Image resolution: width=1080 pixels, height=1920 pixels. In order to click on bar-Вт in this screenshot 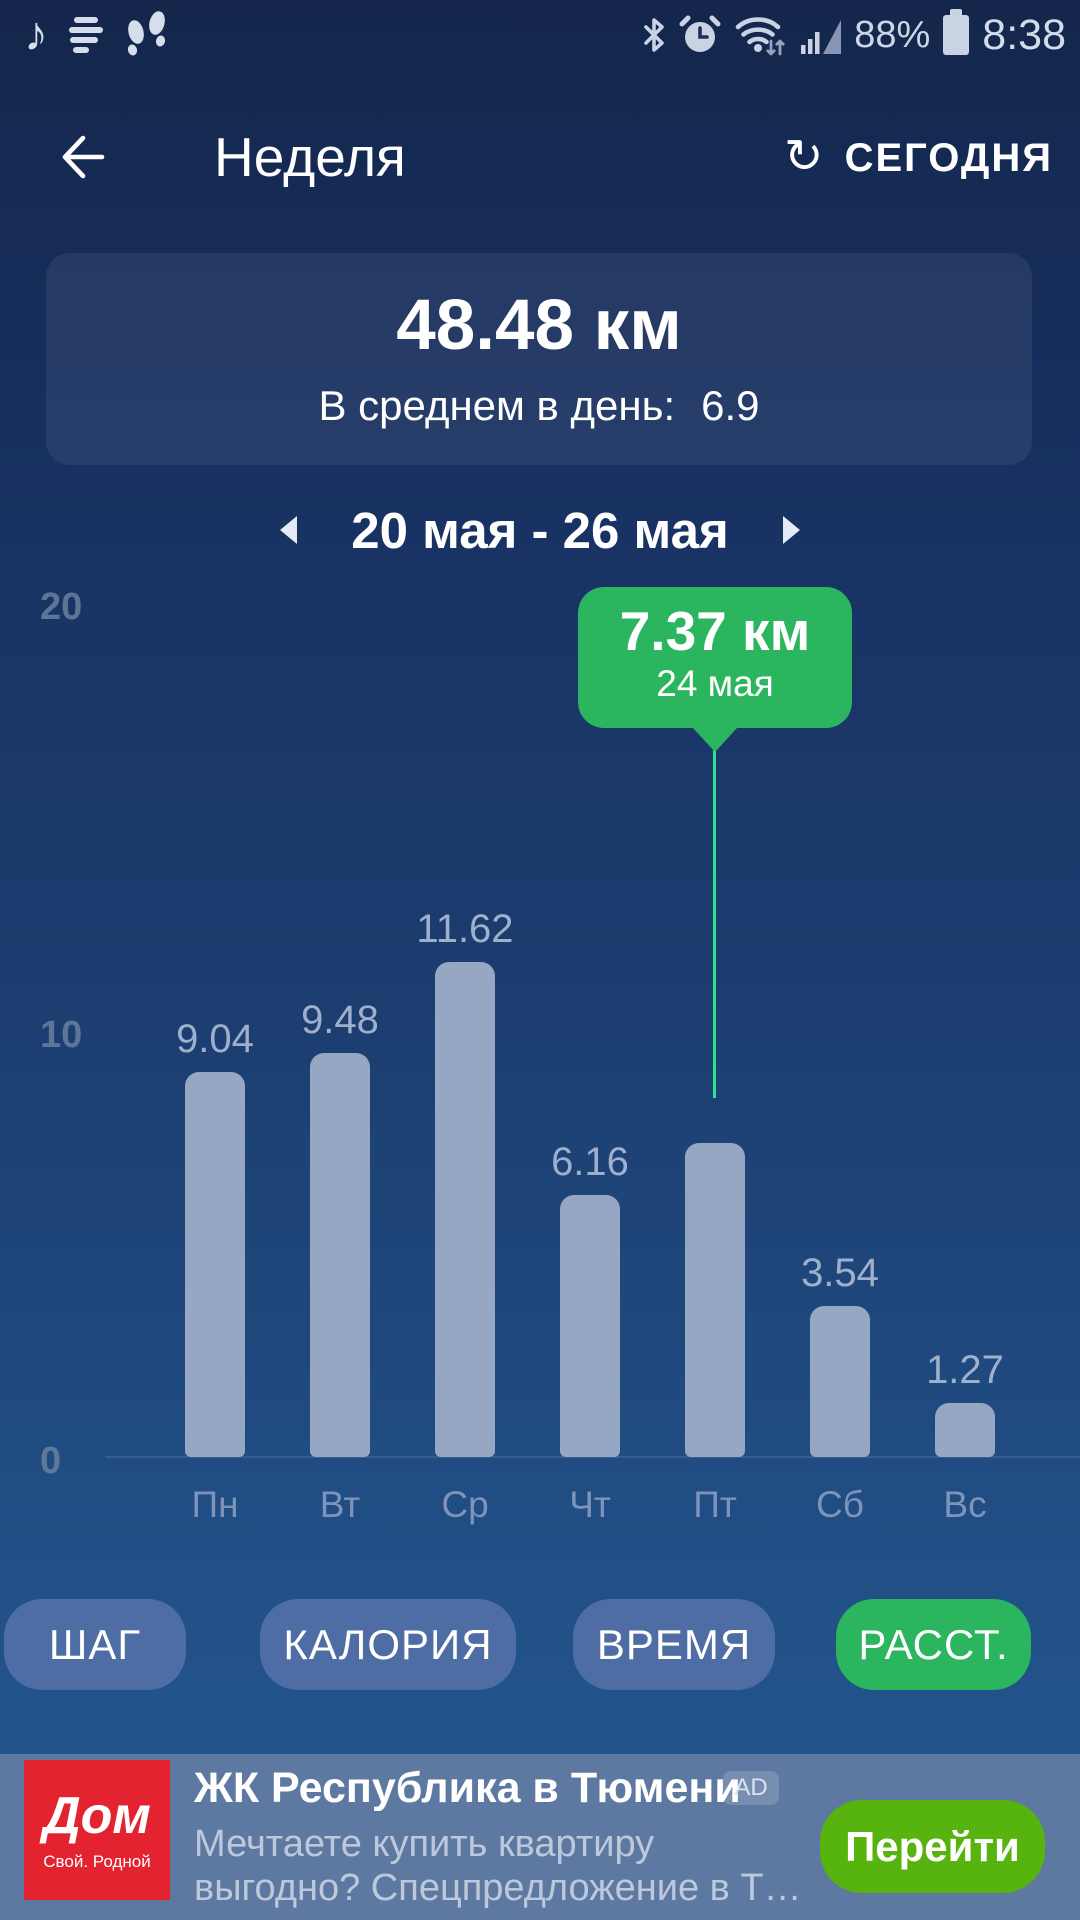, I will do `click(340, 1255)`.